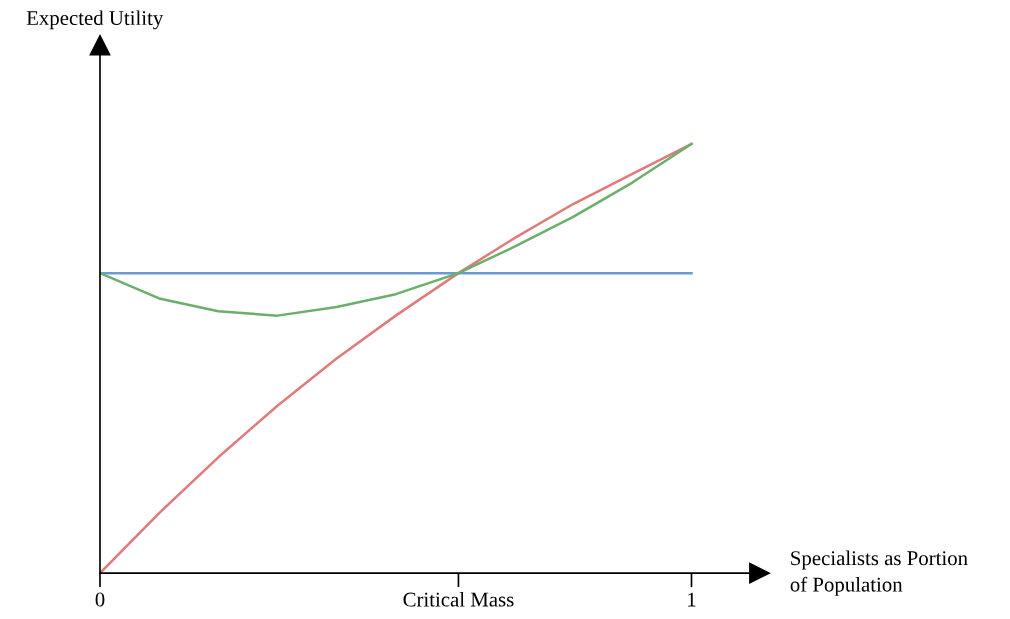 Image resolution: width=1010 pixels, height=619 pixels. Describe the element at coordinates (100, 599) in the screenshot. I see `x-tick-label: 0` at that location.